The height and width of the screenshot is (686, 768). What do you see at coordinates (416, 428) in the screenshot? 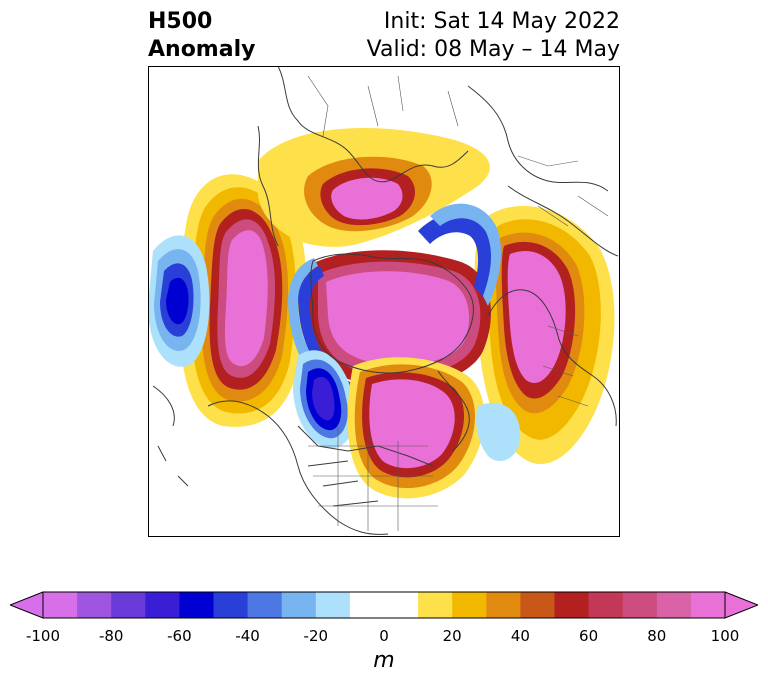
I see `ridge-southeast-anomaly` at bounding box center [416, 428].